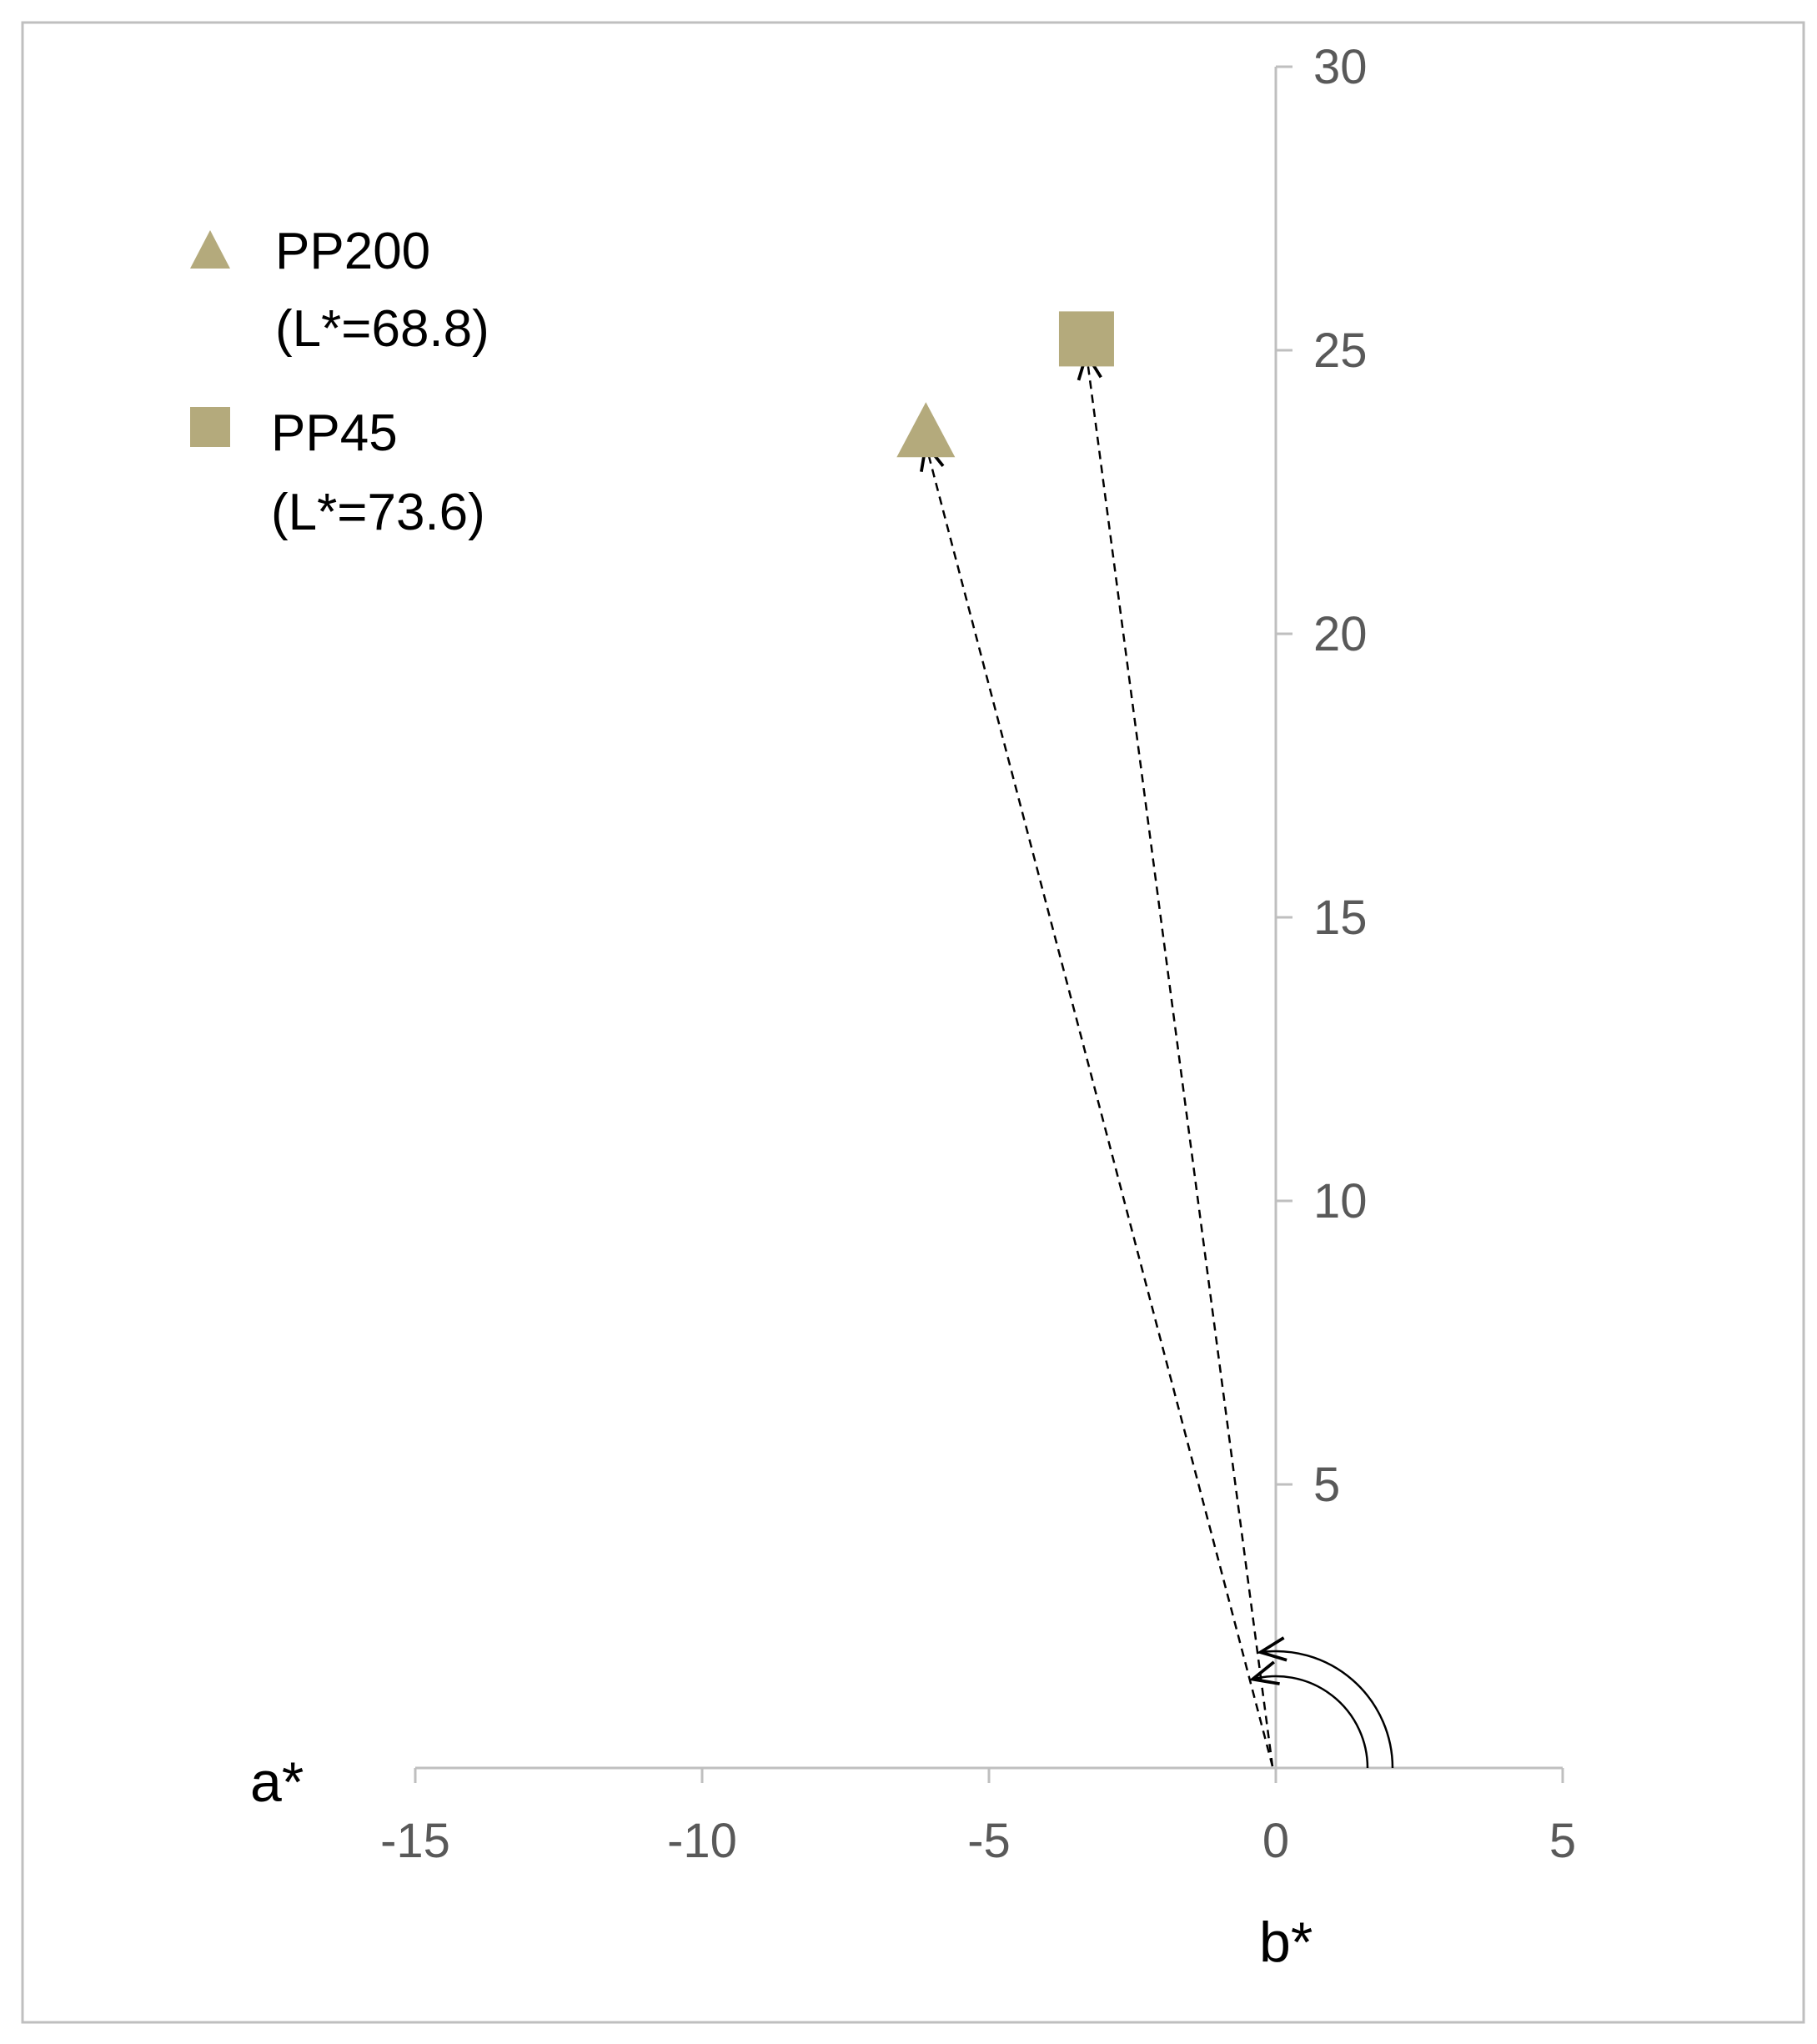 This screenshot has width=1817, height=2044. I want to click on x-tick-label: 0, so click(1275, 1841).